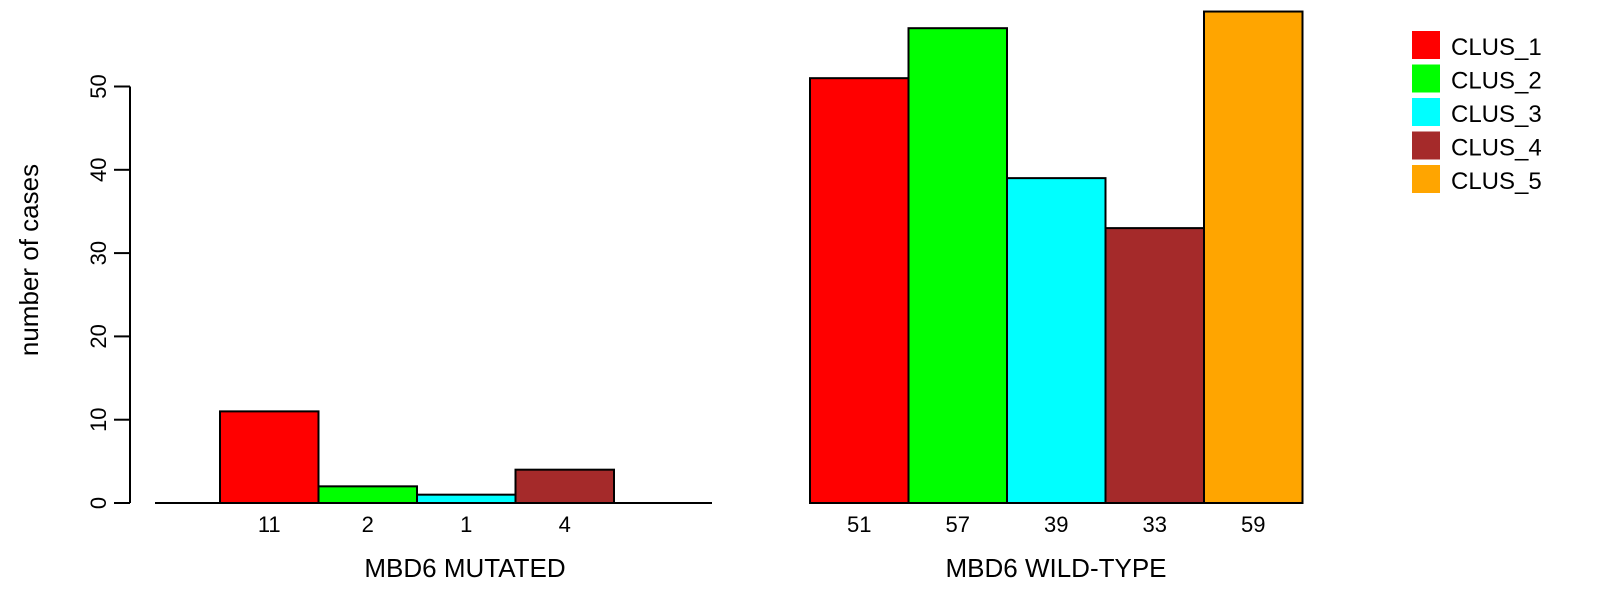  I want to click on bar-value-label: 1, so click(466, 524).